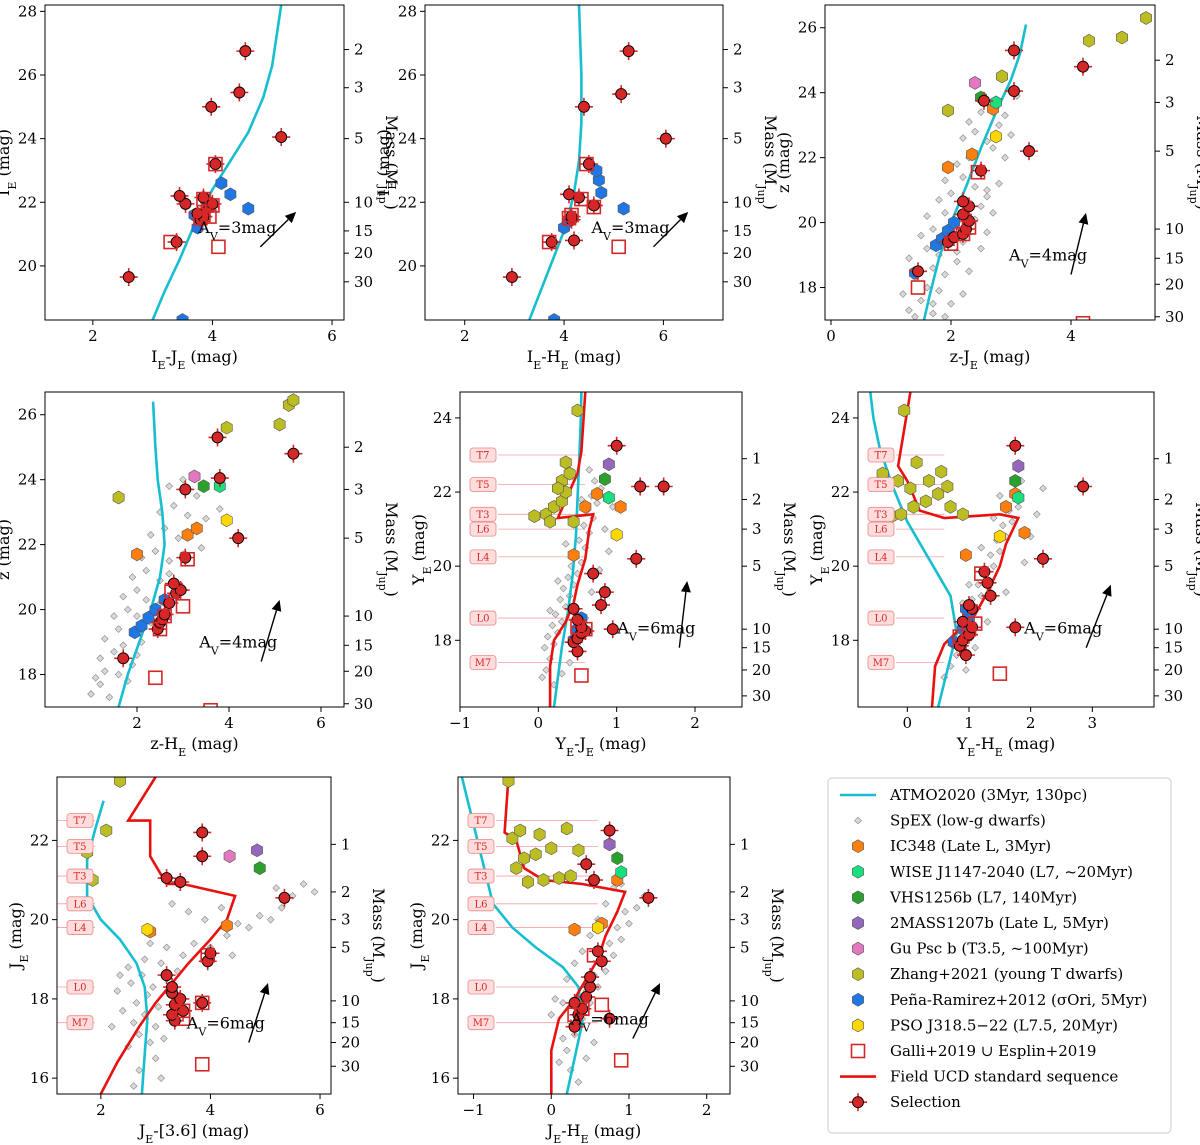 Image resolution: width=1200 pixels, height=1145 pixels. What do you see at coordinates (1031, 723) in the screenshot?
I see `x-tick-label: 2` at bounding box center [1031, 723].